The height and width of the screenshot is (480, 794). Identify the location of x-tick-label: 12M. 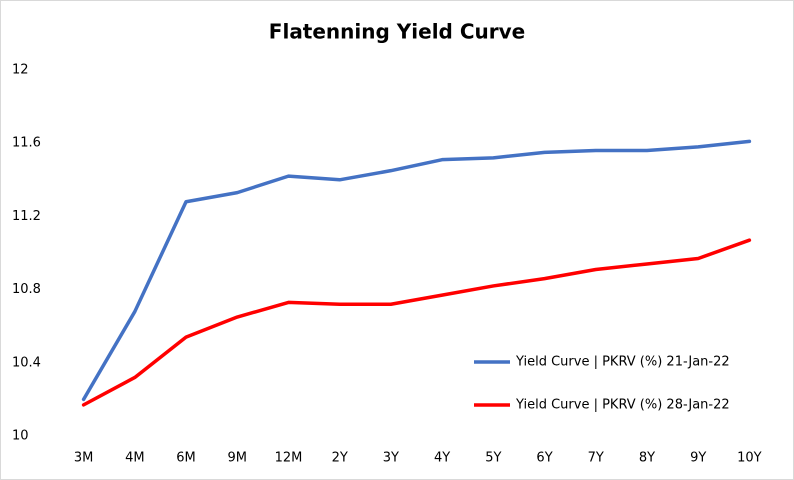
(289, 458).